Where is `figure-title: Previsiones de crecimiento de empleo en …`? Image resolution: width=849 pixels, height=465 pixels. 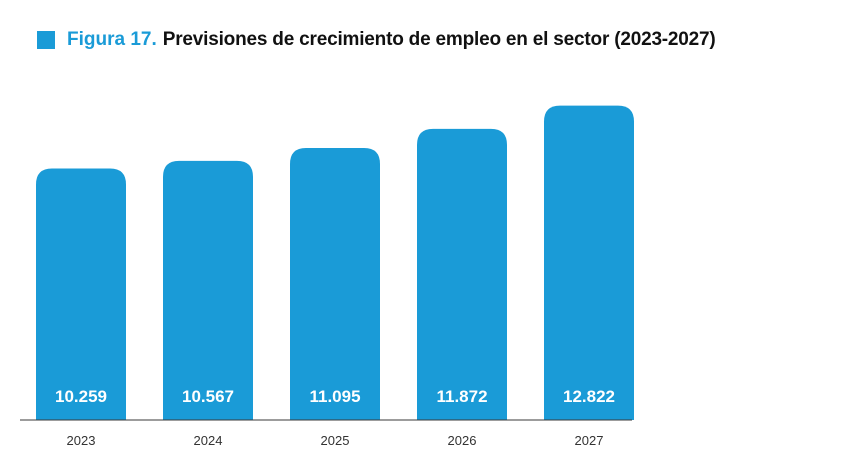
figure-title: Previsiones de crecimiento de empleo en … is located at coordinates (439, 39).